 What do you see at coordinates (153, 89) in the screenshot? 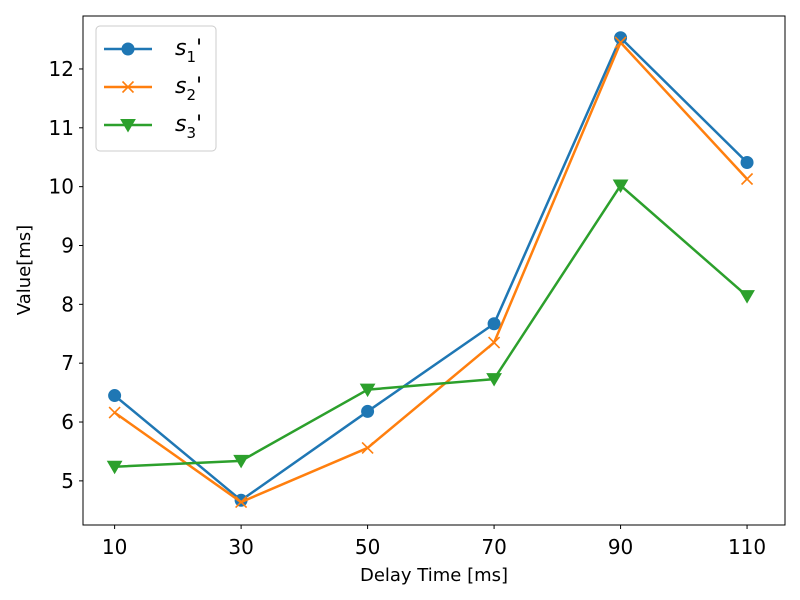
I see `legend-item: s2'` at bounding box center [153, 89].